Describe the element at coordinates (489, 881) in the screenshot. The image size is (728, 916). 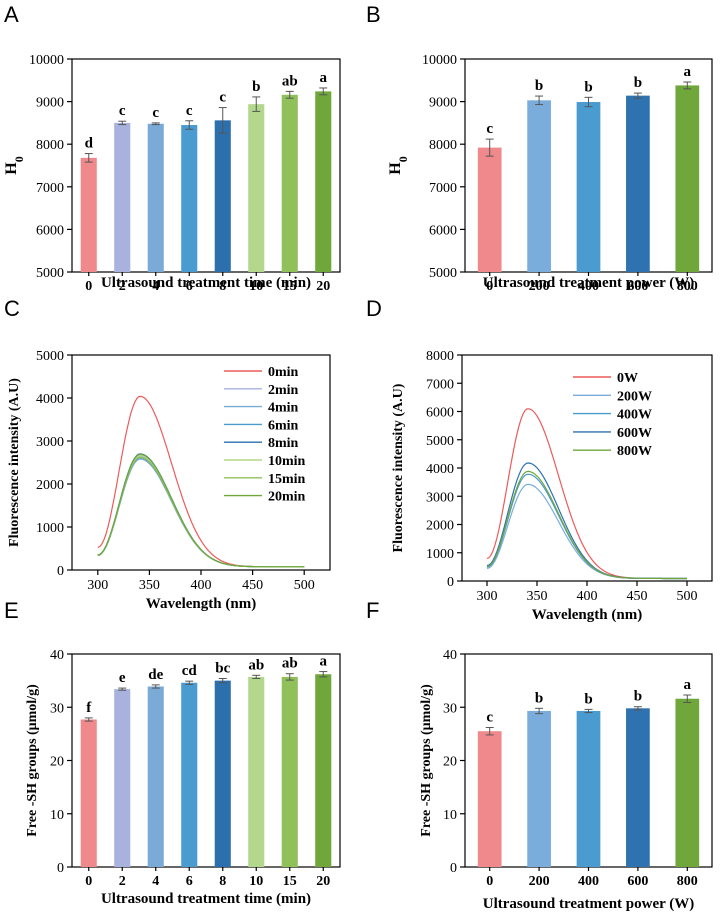
I see `x-tick-label: 0` at that location.